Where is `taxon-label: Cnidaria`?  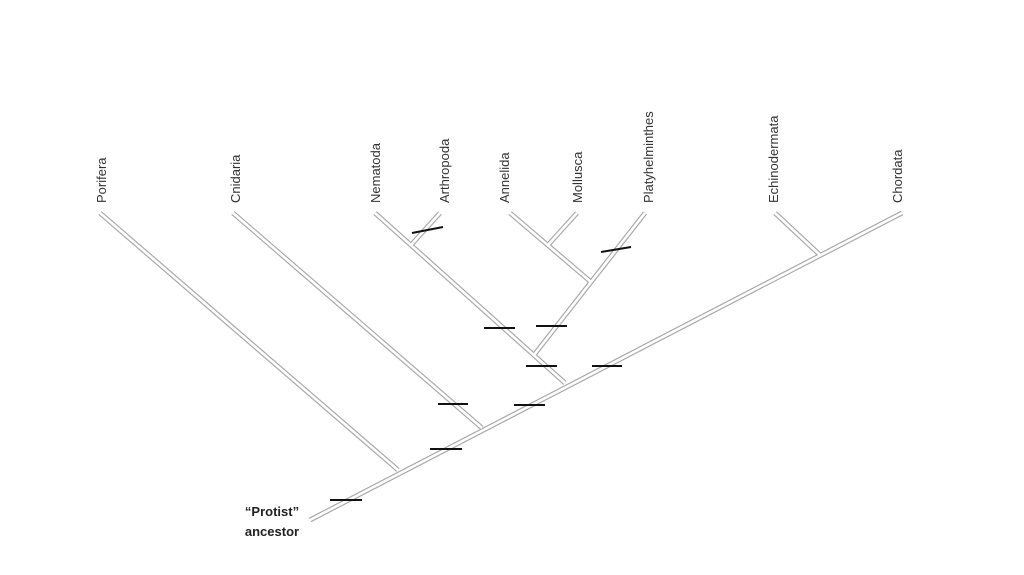
taxon-label: Cnidaria is located at coordinates (235, 178).